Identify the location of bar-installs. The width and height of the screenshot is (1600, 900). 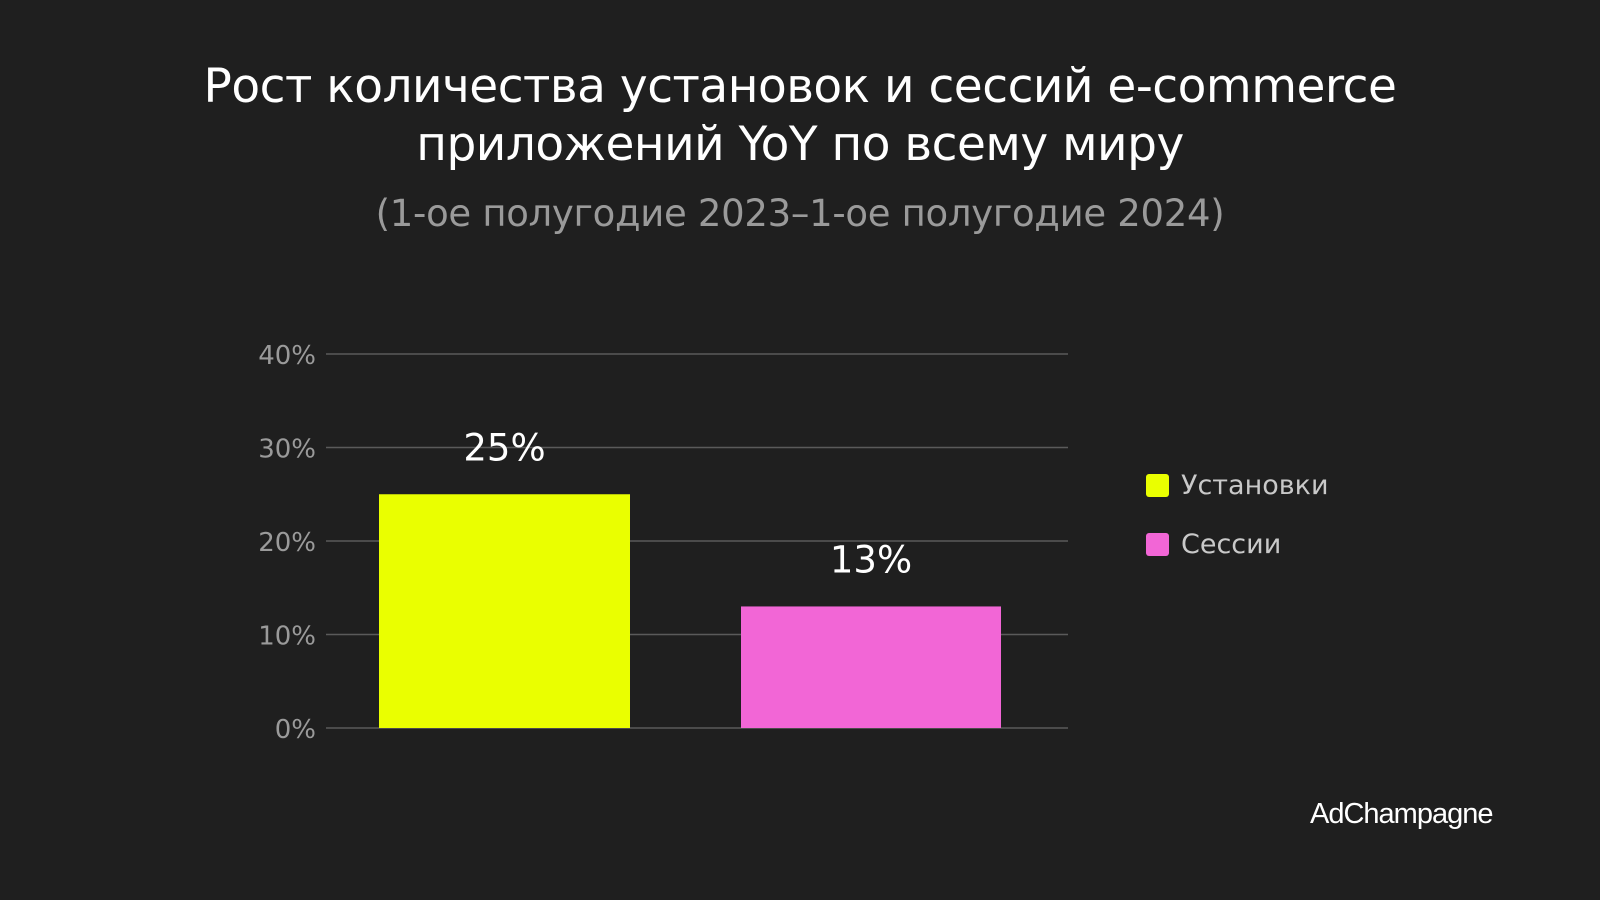
(504, 611).